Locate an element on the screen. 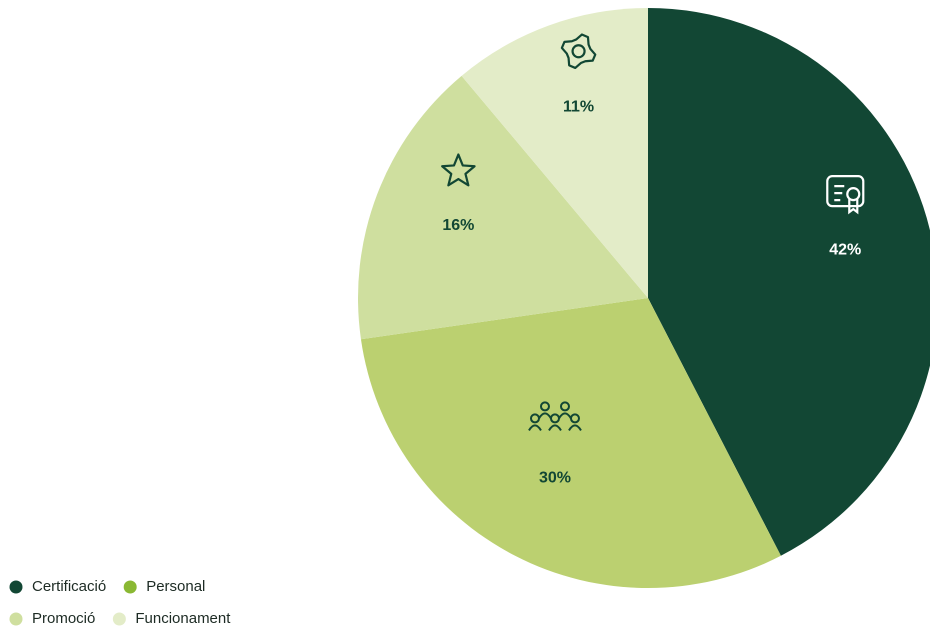 The width and height of the screenshot is (930, 628). data-label: 30% is located at coordinates (555, 478).